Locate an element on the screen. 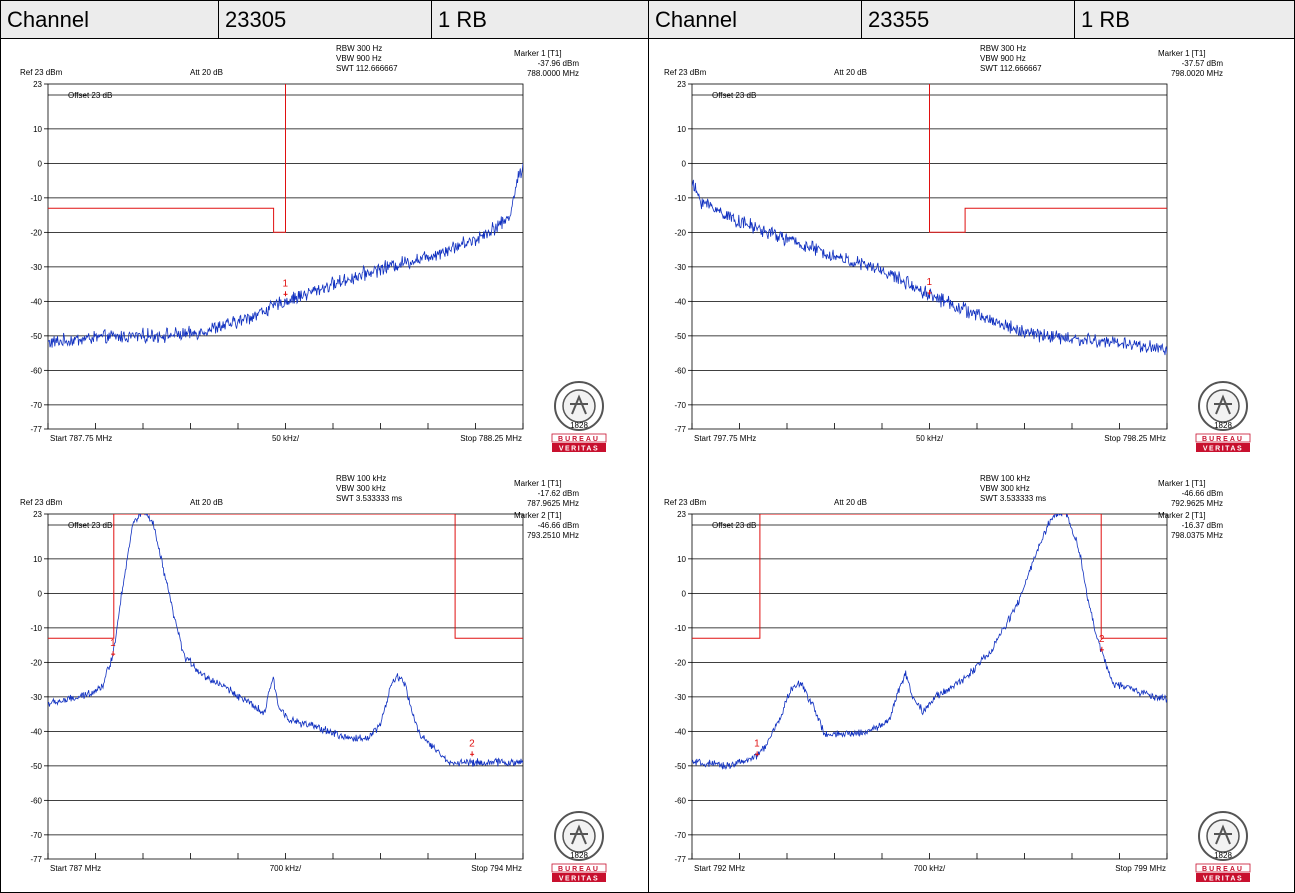 This screenshot has height=893, width=1295. marker-info-level: -17.62 dBm is located at coordinates (559, 493).